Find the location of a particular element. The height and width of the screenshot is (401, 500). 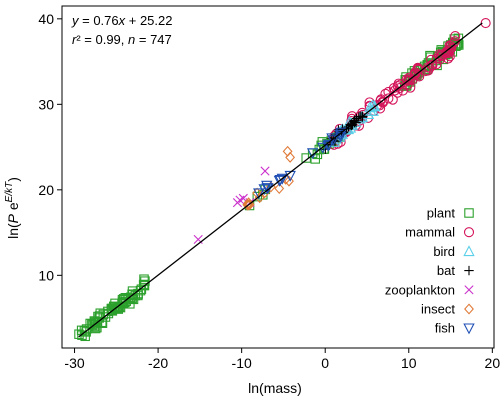

stats-annotation: r² = 0.99, n = 747 is located at coordinates (122, 39).